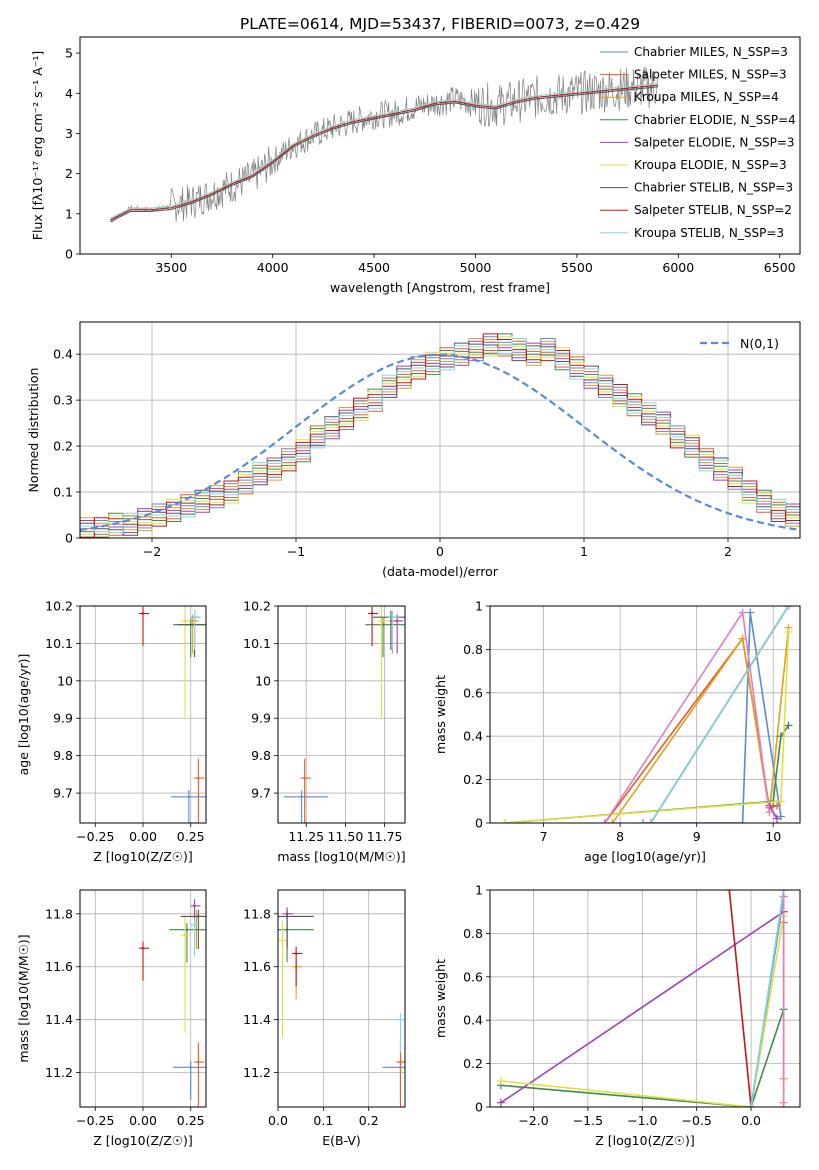 This screenshot has width=819, height=1170. Describe the element at coordinates (273, 267) in the screenshot. I see `x-tick-label: 4000` at that location.